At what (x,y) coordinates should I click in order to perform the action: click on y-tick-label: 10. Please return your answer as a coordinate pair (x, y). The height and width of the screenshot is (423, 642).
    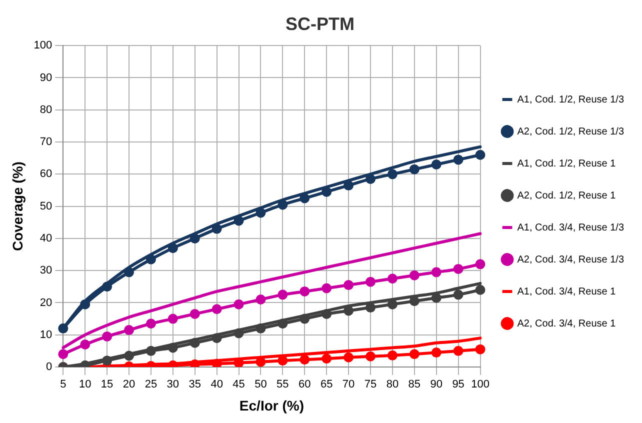
    Looking at the image, I should click on (46, 334).